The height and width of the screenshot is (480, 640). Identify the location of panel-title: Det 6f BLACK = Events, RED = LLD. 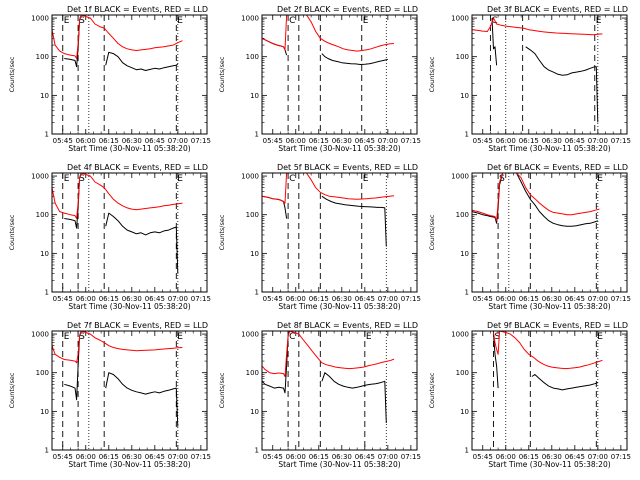
(557, 167).